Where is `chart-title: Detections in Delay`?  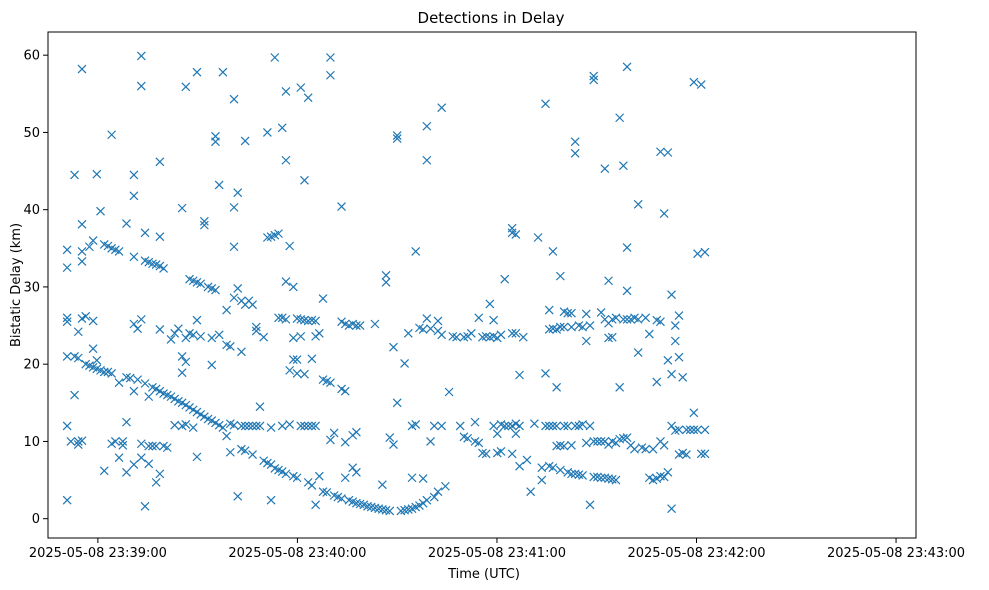 chart-title: Detections in Delay is located at coordinates (491, 18).